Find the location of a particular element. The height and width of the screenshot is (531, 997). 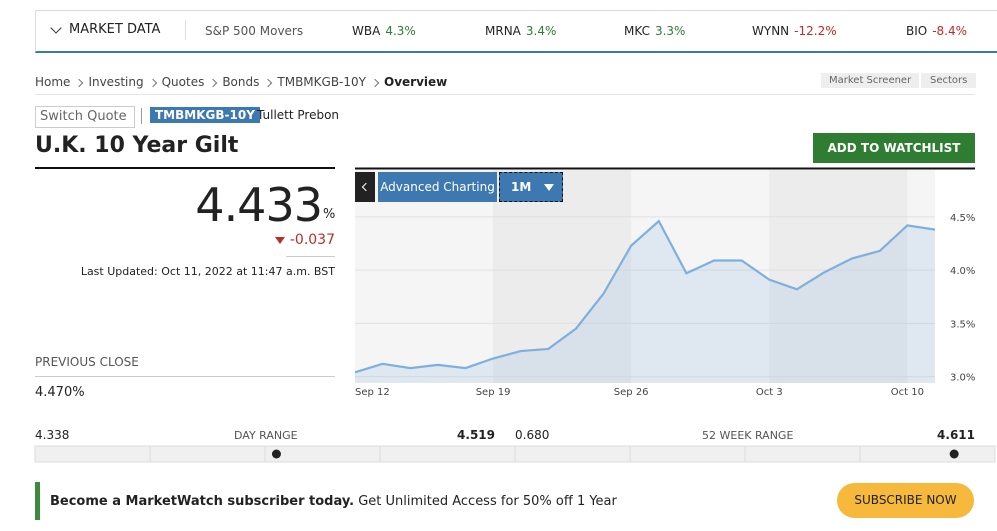

x-tick-label: Sep 26 is located at coordinates (631, 392).